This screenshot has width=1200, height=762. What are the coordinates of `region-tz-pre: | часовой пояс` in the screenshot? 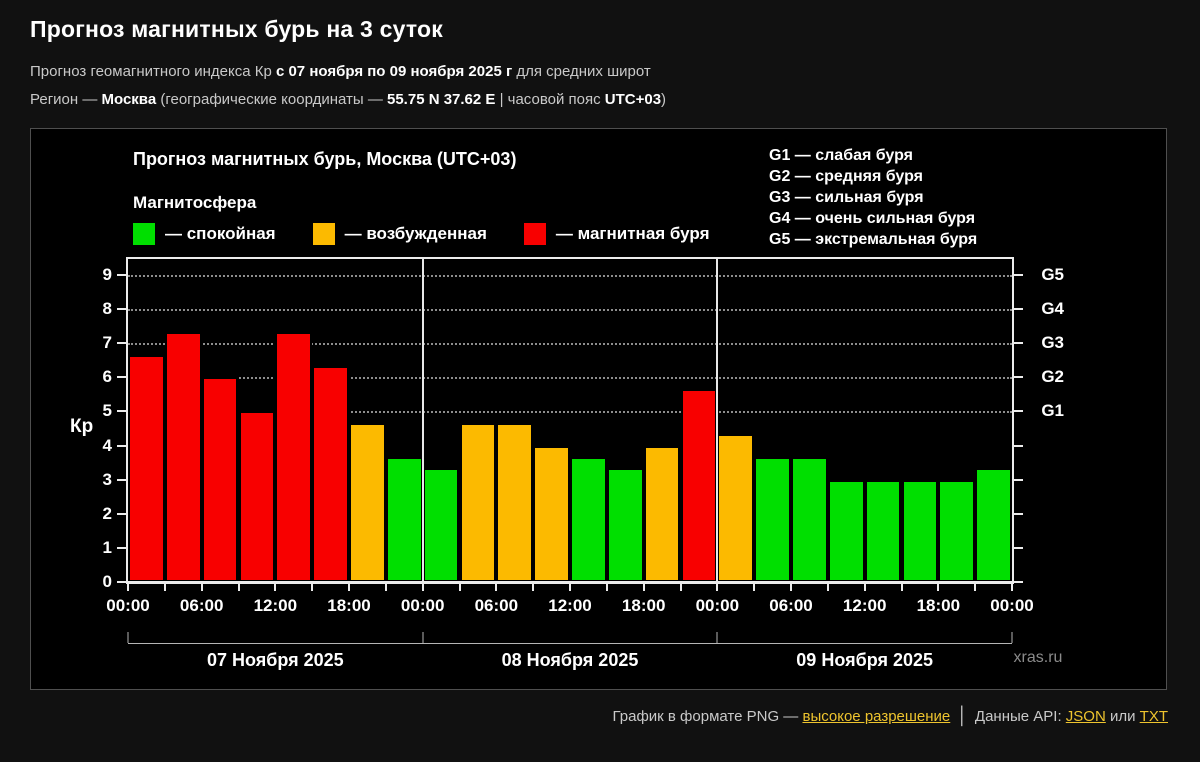 It's located at (550, 99).